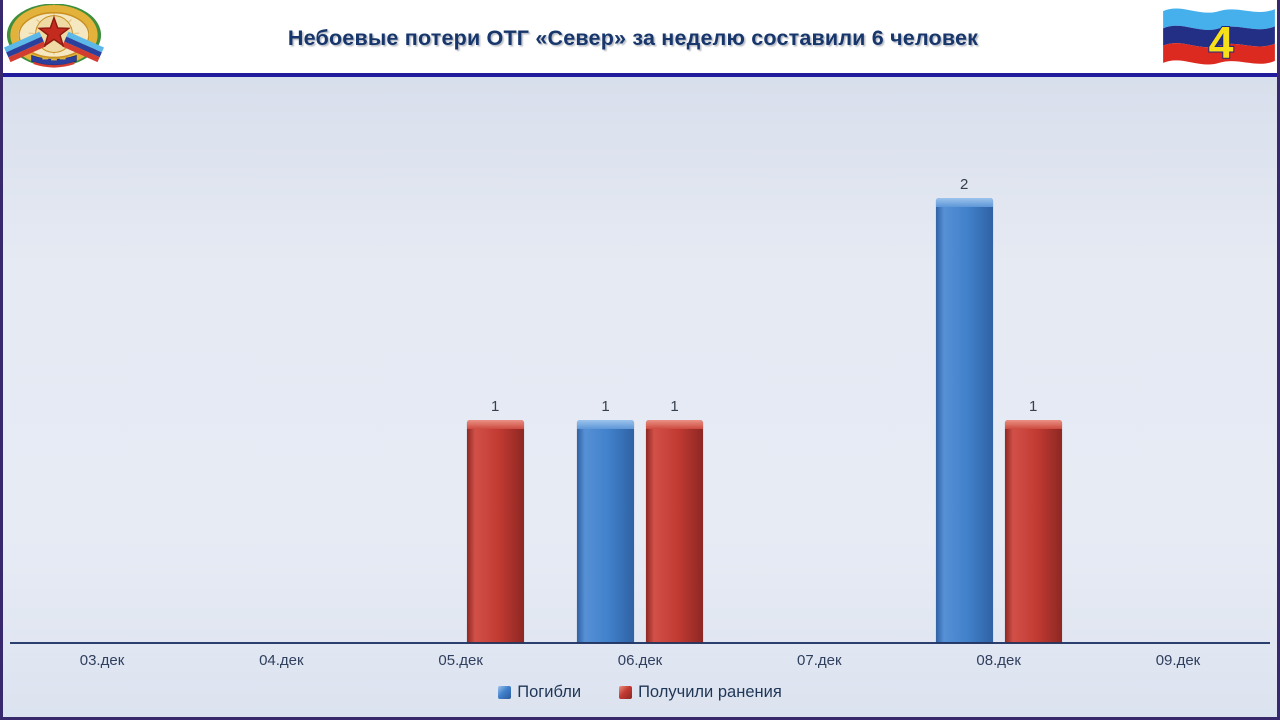 The height and width of the screenshot is (720, 1280). Describe the element at coordinates (505, 692) in the screenshot. I see `died-series-marker-icon` at that location.